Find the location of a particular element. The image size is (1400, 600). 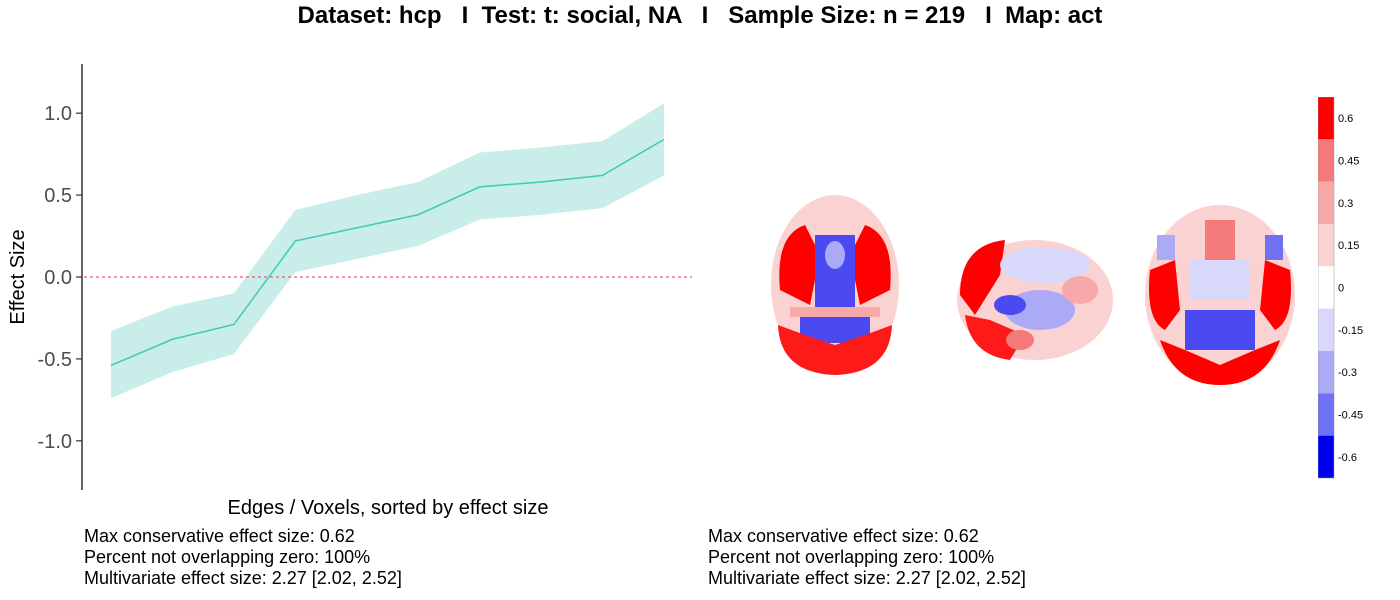

y-tick-label: 0.5 is located at coordinates (58, 196).